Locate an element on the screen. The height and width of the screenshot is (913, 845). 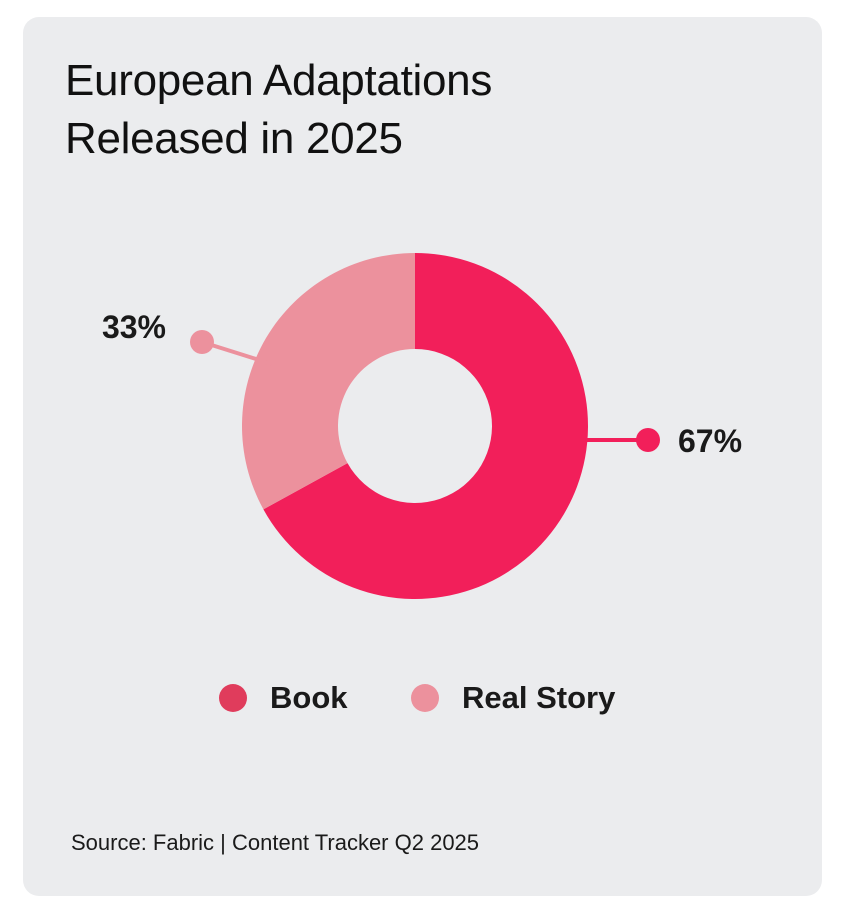
source-note: Source: Fabric | Content Tracker Q2 2025 is located at coordinates (275, 842).